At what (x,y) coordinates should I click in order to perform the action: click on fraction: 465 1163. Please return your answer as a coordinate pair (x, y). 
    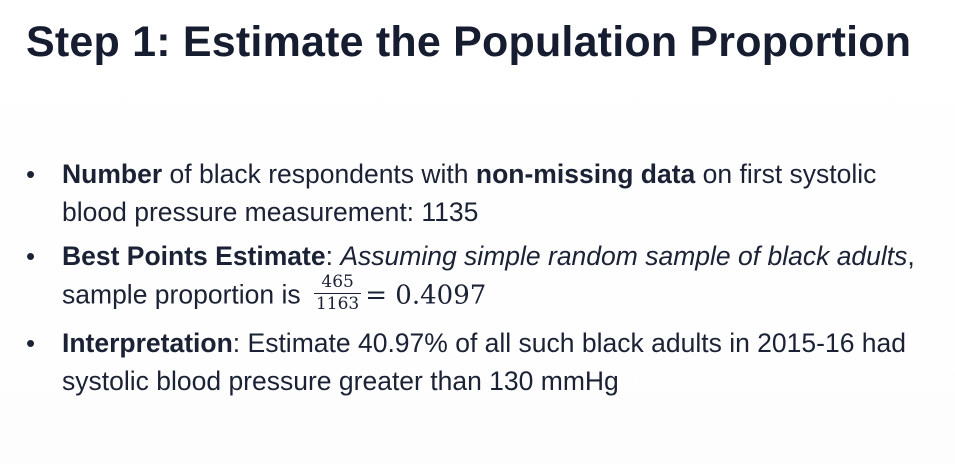
    Looking at the image, I should click on (337, 293).